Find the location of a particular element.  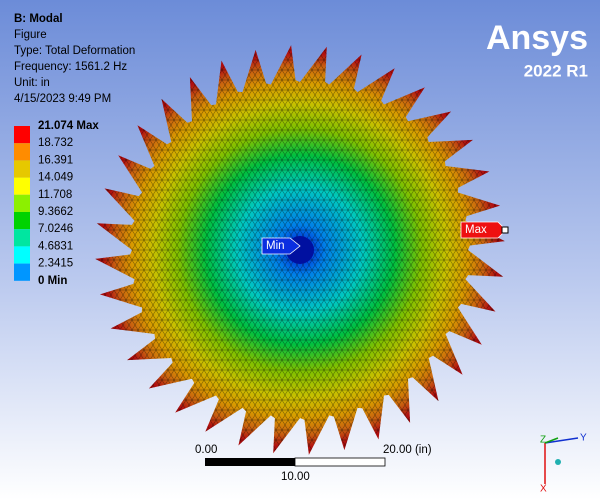

triad-z-axis is located at coordinates (551, 440).